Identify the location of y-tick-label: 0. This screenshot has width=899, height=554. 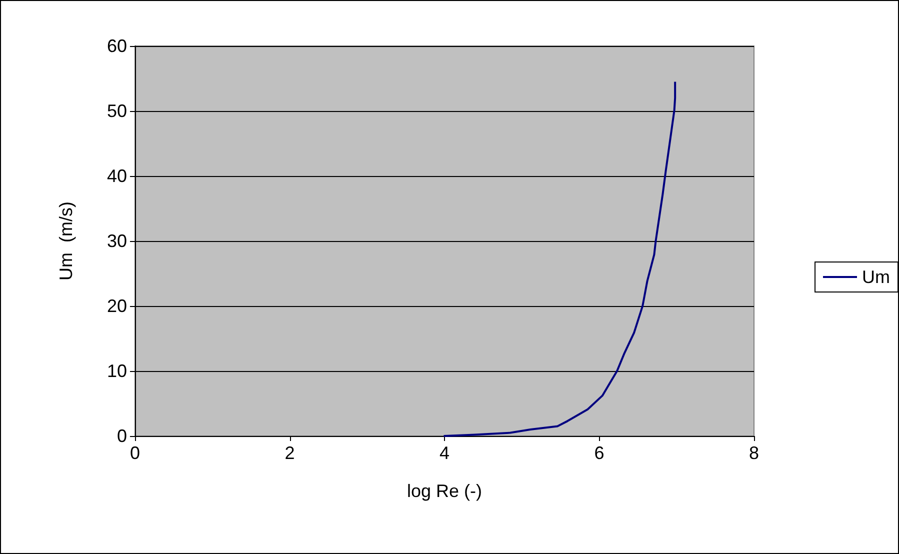
(121, 436).